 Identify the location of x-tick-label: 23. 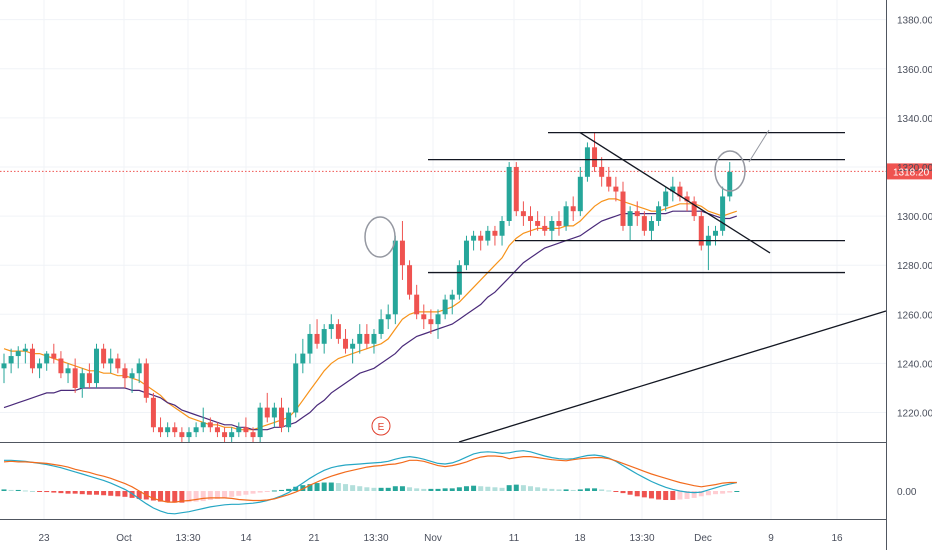
(44, 538).